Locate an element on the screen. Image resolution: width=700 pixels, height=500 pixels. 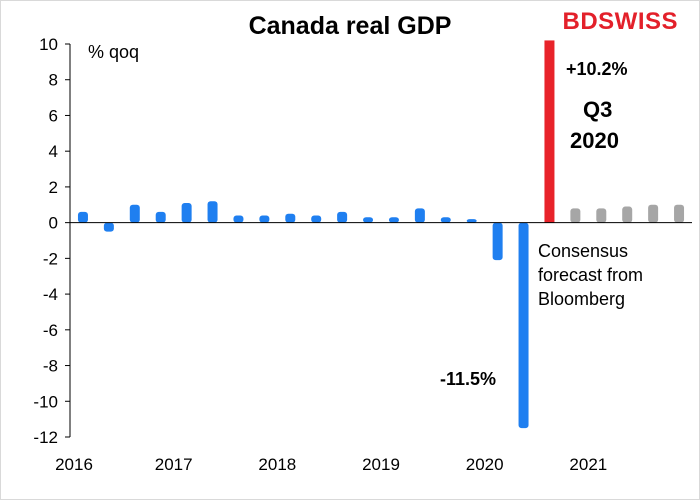
logo-text-swiss: SWISS is located at coordinates (638, 21).